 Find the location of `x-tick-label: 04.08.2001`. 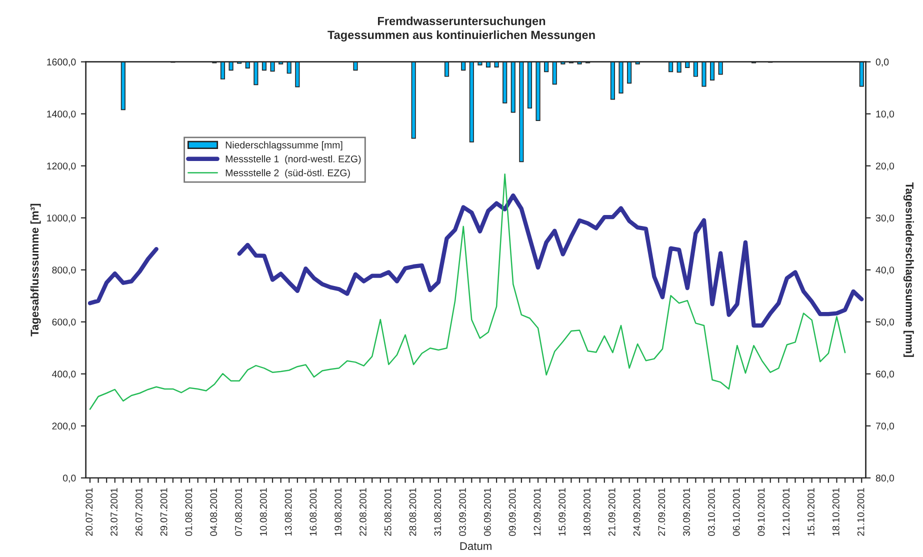

x-tick-label: 04.08.2001 is located at coordinates (214, 512).